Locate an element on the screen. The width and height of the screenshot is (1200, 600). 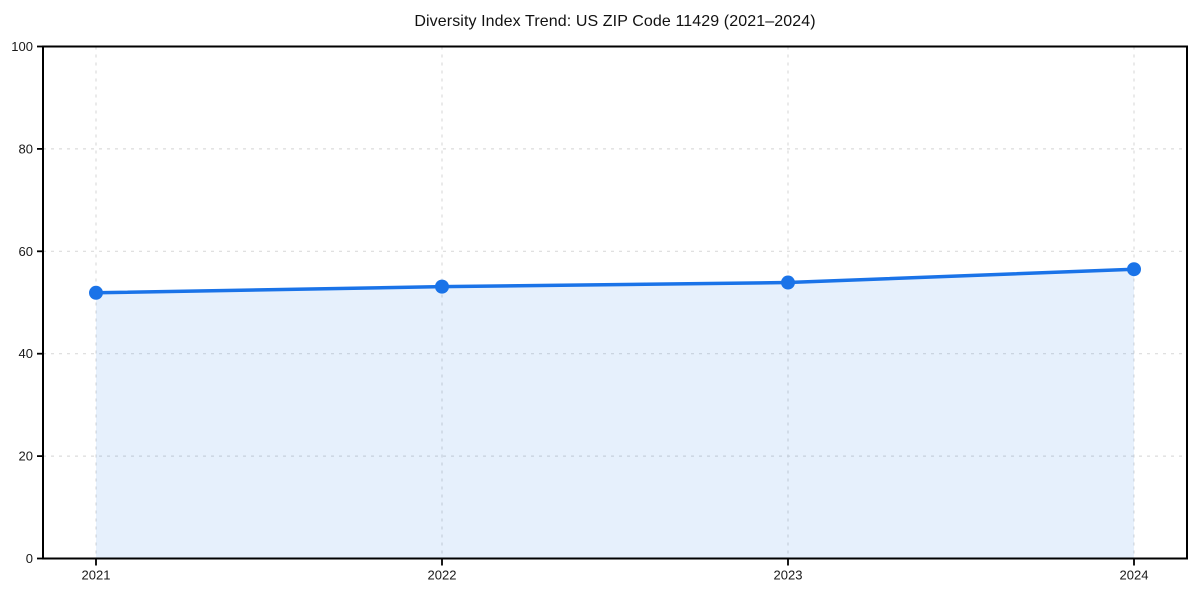
y-tick-label: 100 is located at coordinates (22, 46).